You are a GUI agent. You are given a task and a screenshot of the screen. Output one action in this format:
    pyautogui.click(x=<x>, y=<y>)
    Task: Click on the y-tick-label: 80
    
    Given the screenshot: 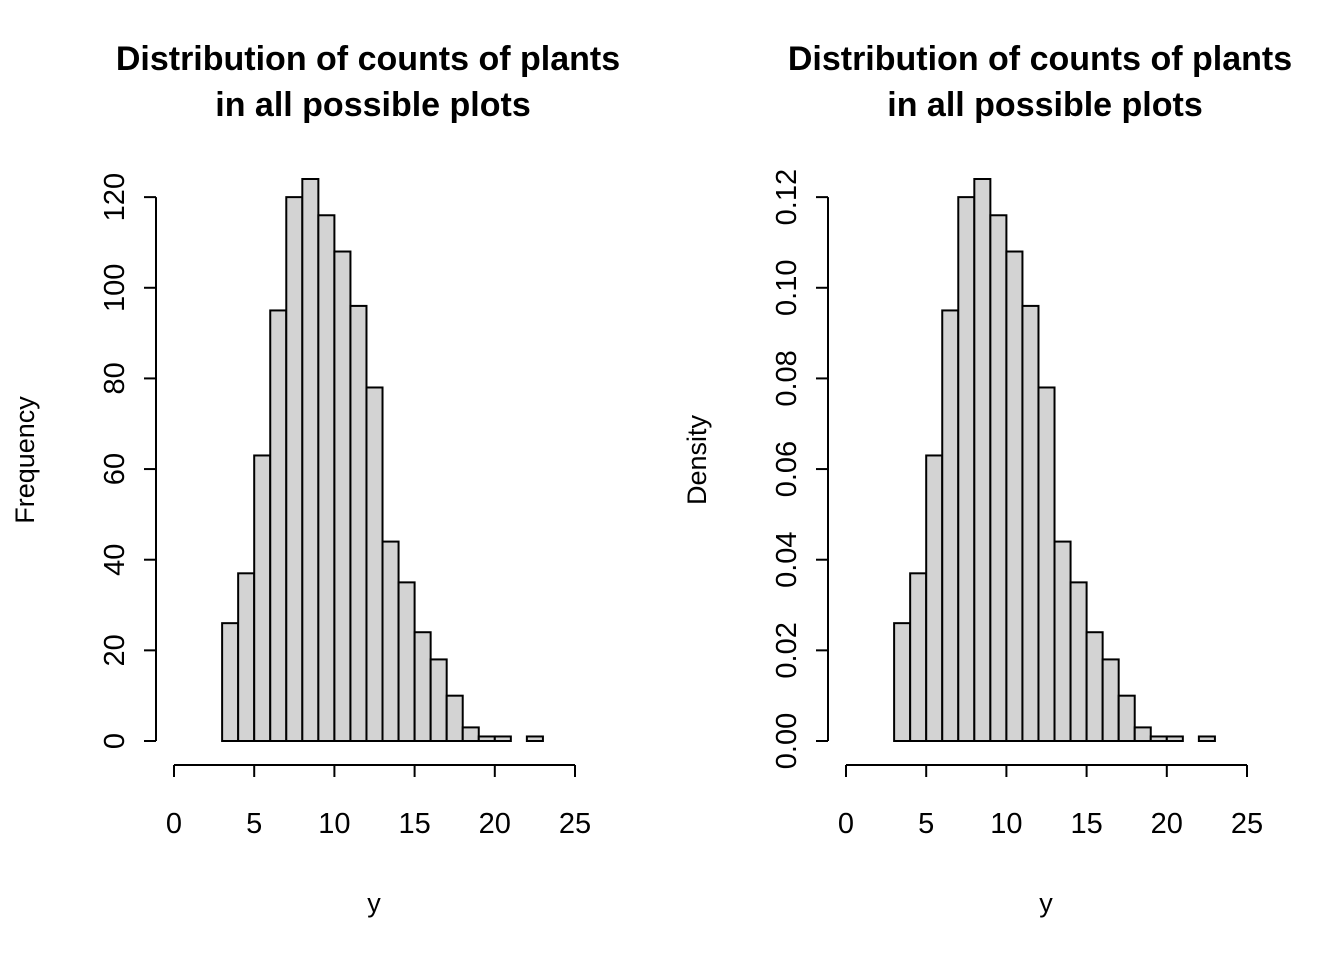 What is the action you would take?
    pyautogui.click(x=115, y=378)
    